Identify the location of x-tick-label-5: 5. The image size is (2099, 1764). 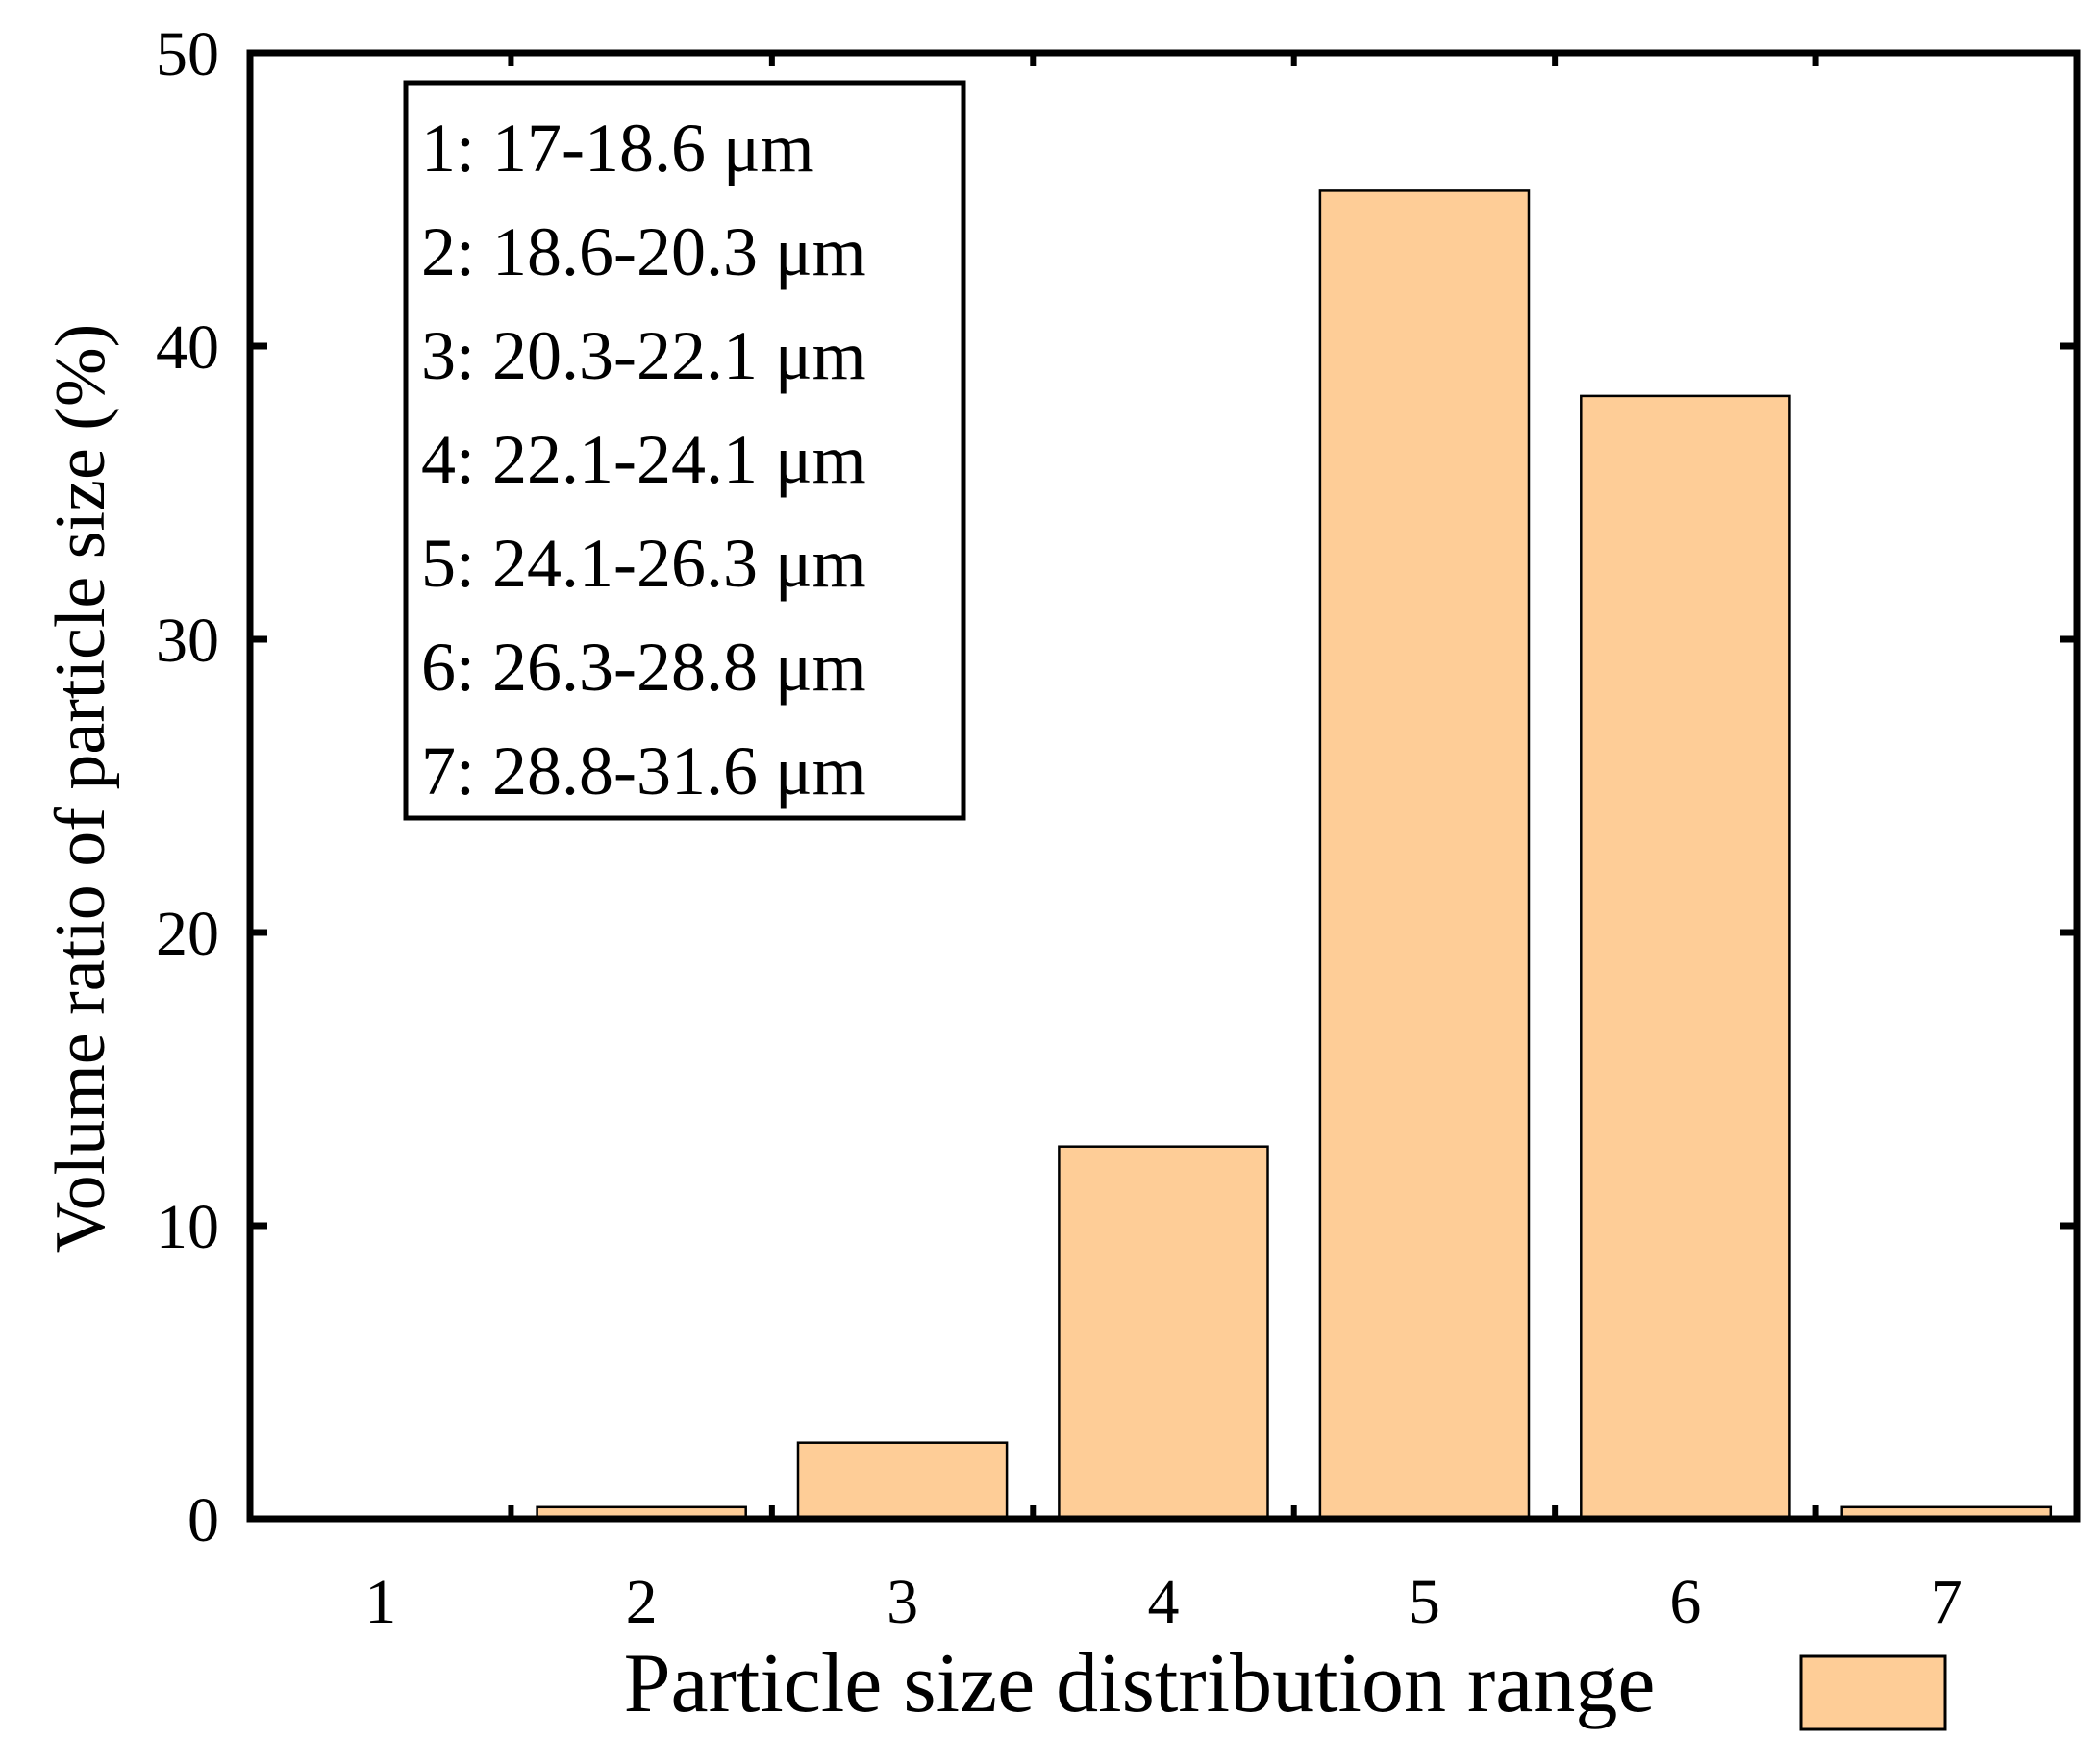
(1424, 1602).